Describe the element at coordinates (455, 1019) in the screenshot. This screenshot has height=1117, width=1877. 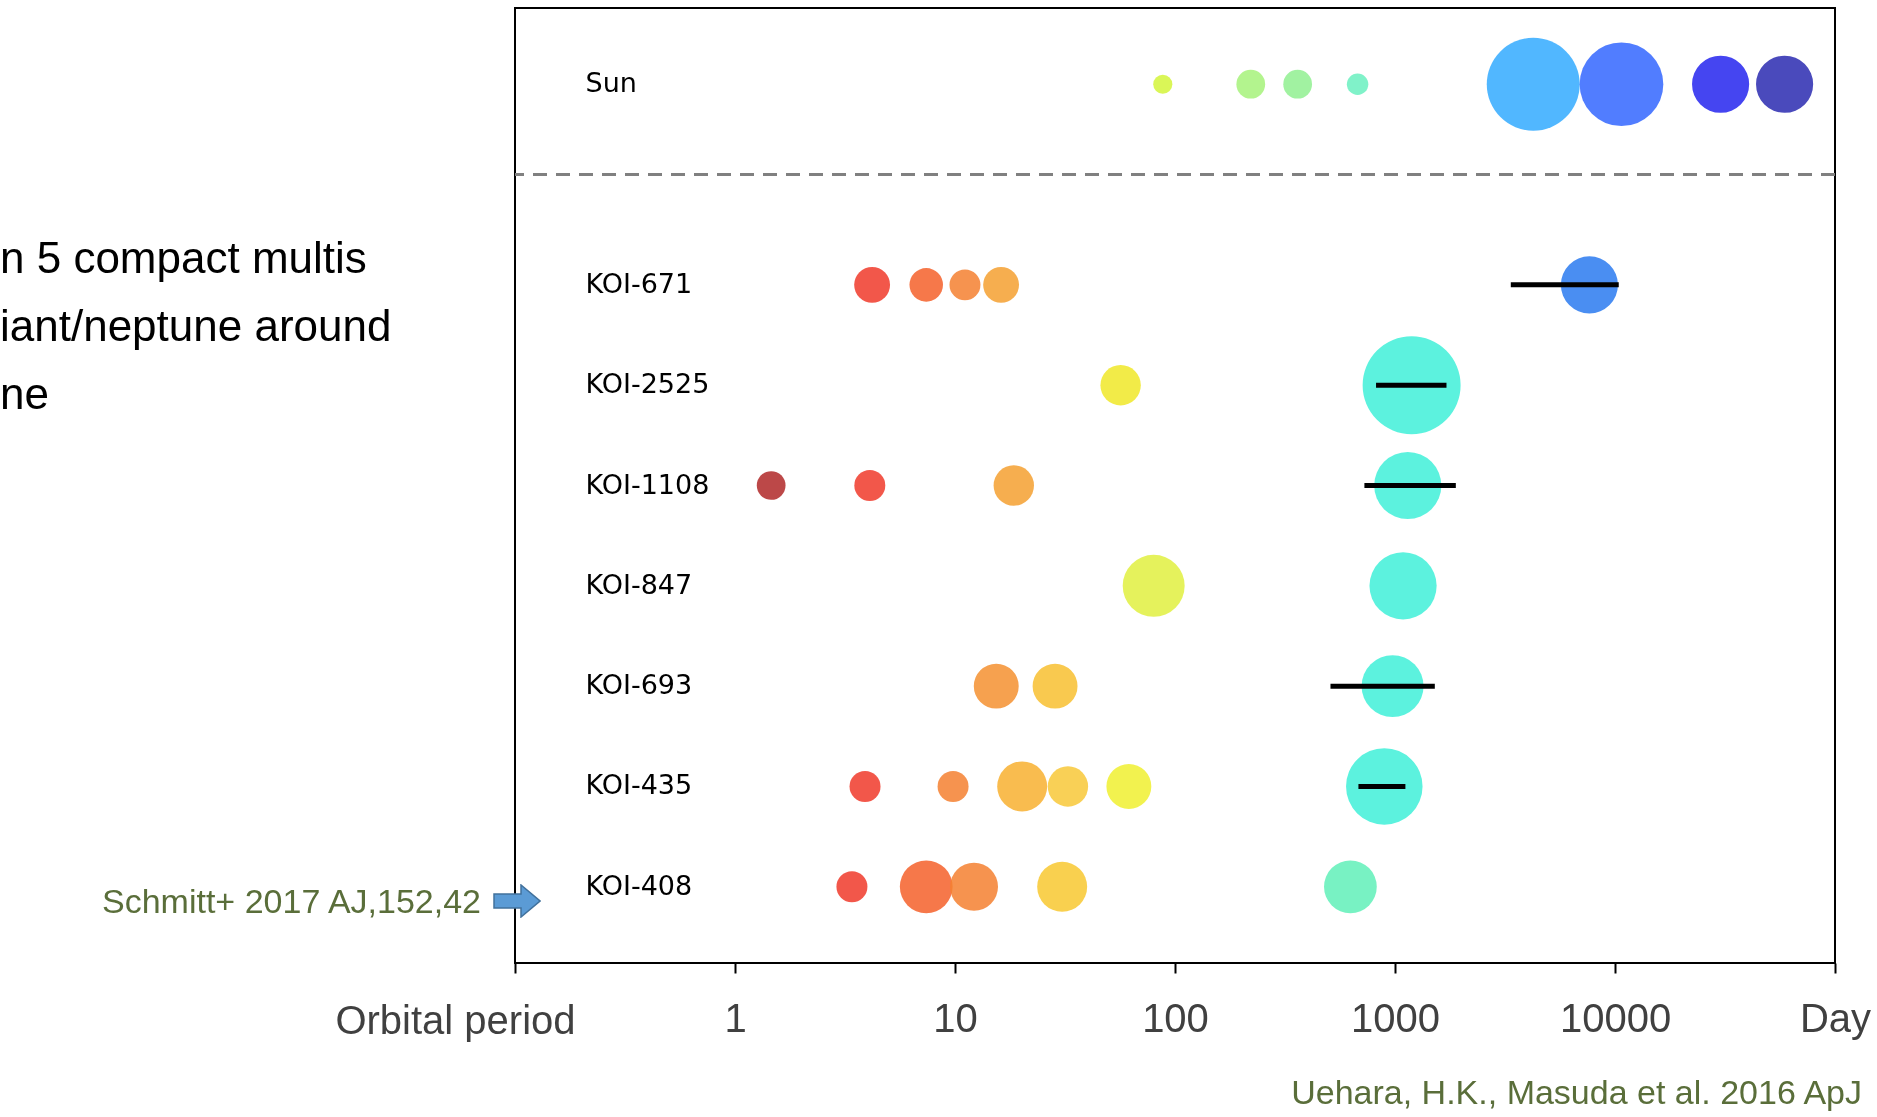
I see `x-axis-title: Orbital period` at that location.